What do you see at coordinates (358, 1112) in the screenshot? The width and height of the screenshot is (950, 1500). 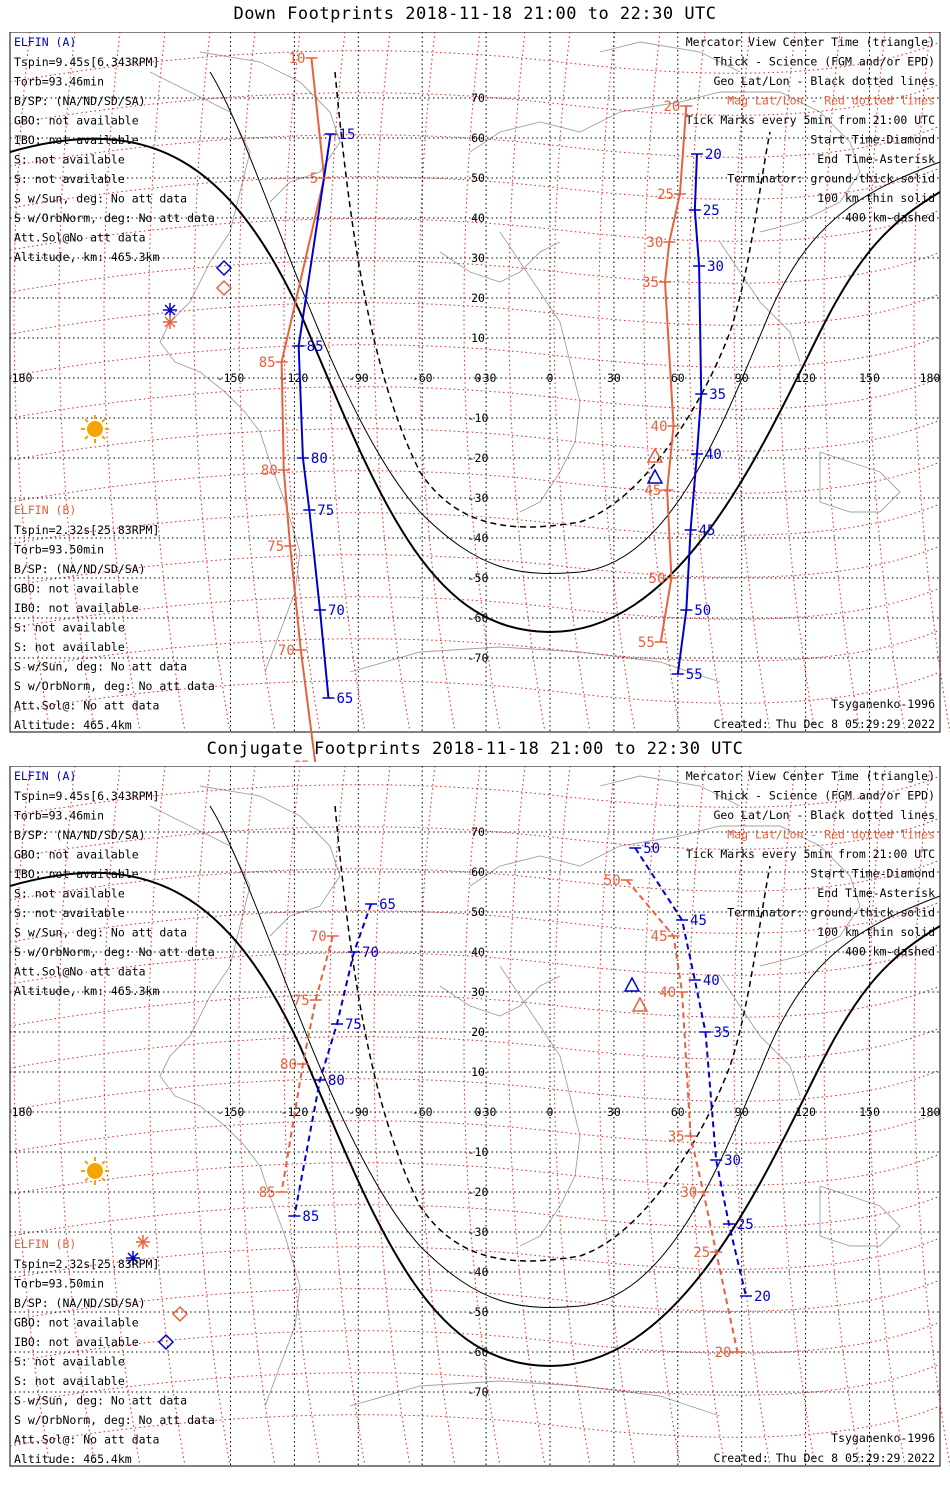 I see `lon-tick-label: -90` at bounding box center [358, 1112].